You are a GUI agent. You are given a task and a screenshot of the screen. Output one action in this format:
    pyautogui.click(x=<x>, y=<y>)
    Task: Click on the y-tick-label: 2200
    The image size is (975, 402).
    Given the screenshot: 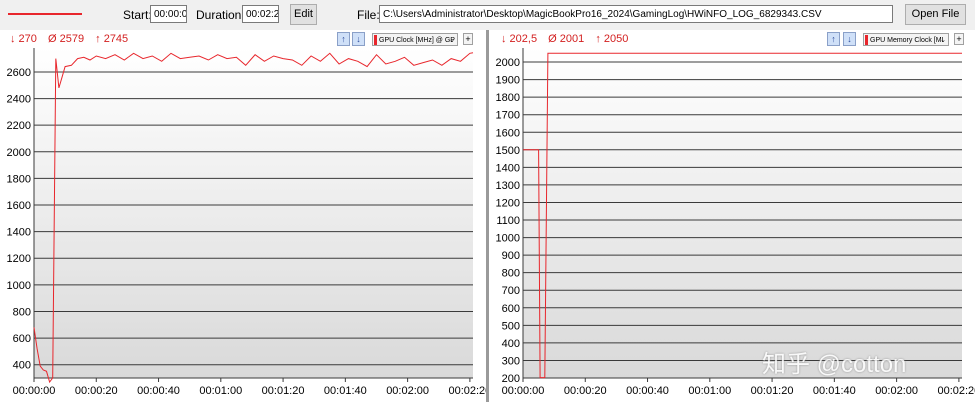 What is the action you would take?
    pyautogui.click(x=19, y=126)
    